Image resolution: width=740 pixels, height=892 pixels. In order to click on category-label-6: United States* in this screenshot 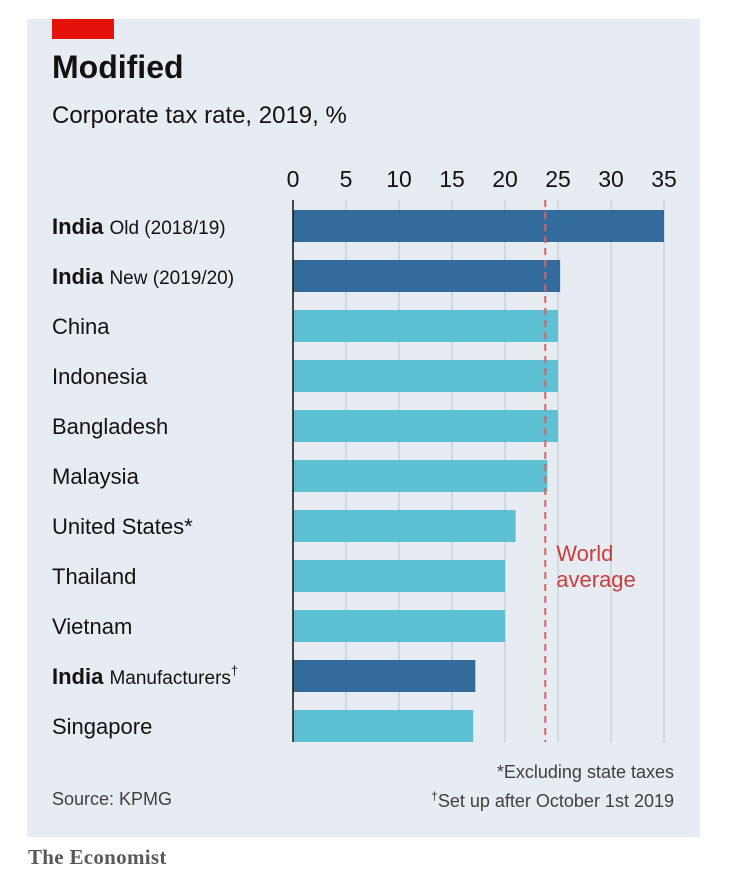, I will do `click(122, 526)`.